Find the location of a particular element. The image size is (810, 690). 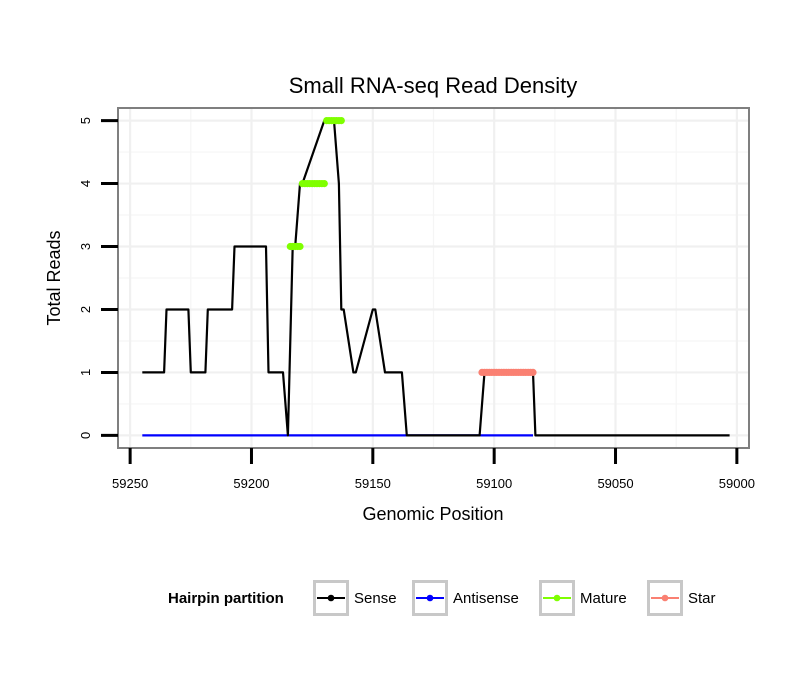

legend-label-mature: Mature is located at coordinates (603, 598).